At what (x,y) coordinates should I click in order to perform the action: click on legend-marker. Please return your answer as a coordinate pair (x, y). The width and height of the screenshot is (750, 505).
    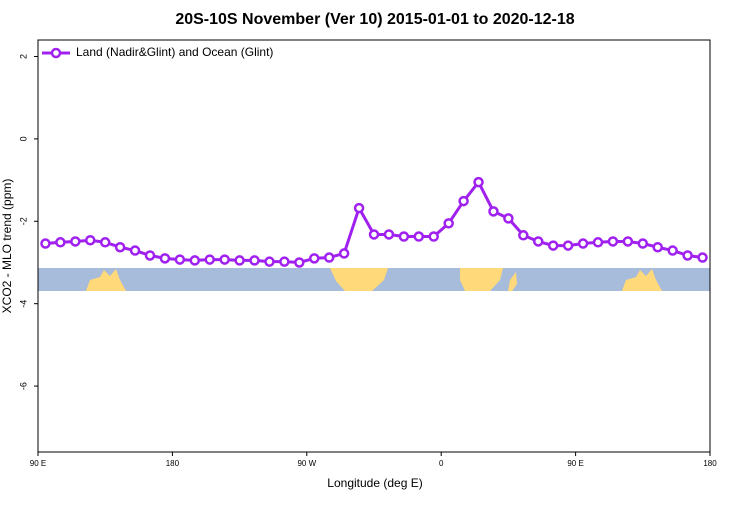
    Looking at the image, I should click on (56, 53).